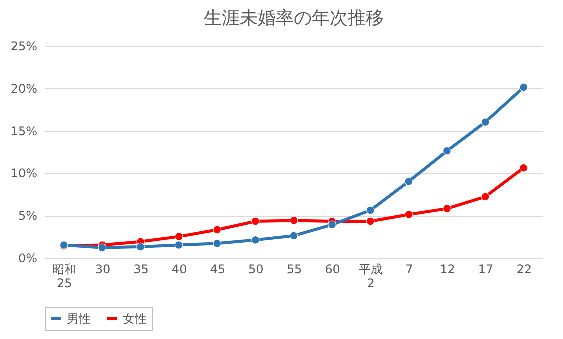 This screenshot has height=339, width=563. Describe the element at coordinates (180, 269) in the screenshot. I see `x-tick-label: 40` at that location.